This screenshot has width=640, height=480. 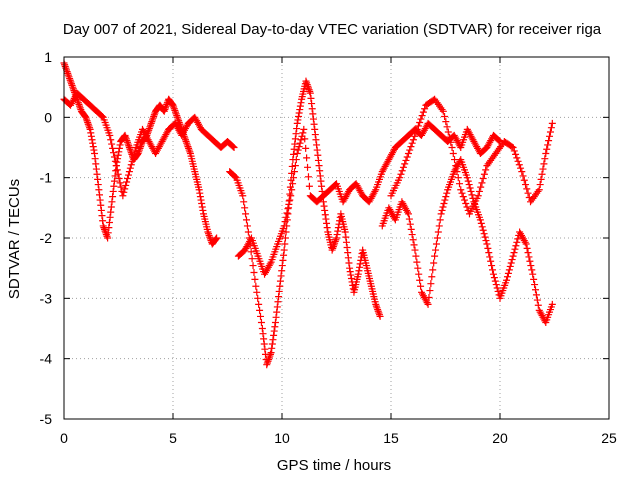 I want to click on y-tick-label: -5, so click(x=46, y=419).